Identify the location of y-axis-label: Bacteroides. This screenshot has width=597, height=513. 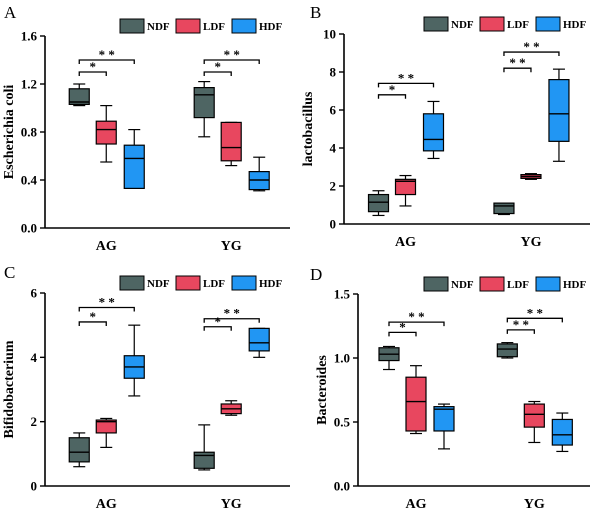
(322, 390).